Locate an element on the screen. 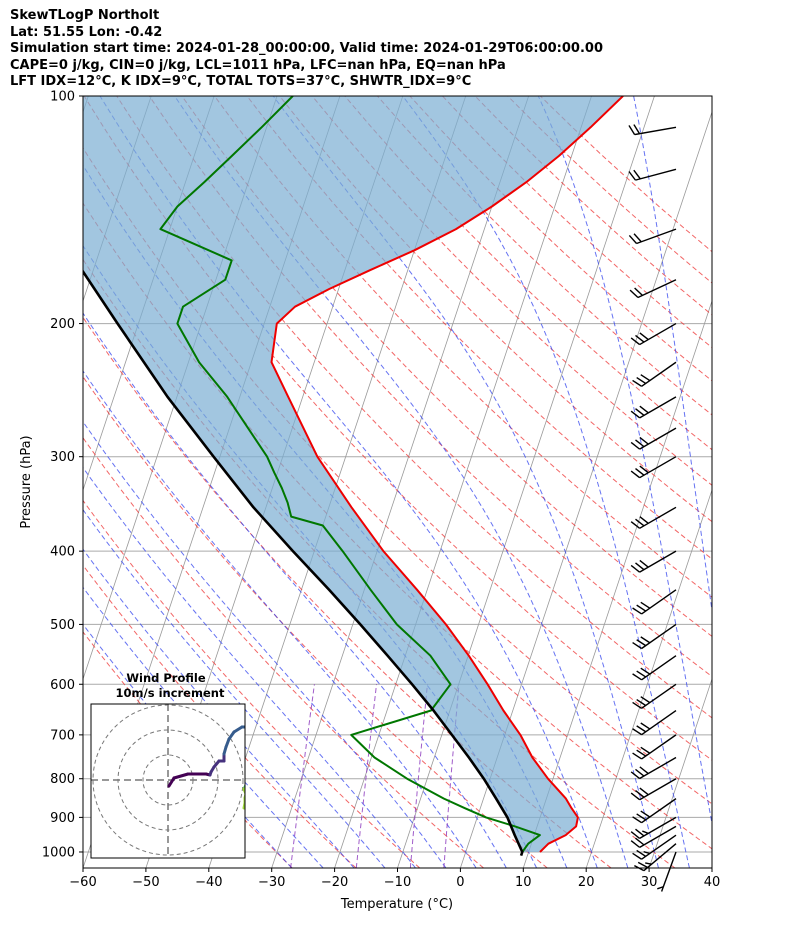 This screenshot has width=794, height=937. mixing-ratio-line is located at coordinates (418, 776).